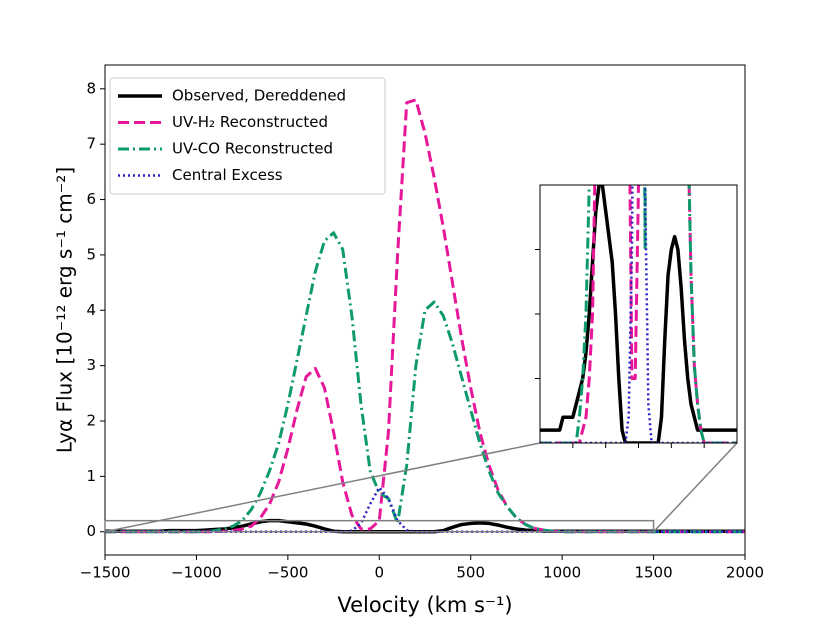 This screenshot has height=623, width=830. Describe the element at coordinates (91, 531) in the screenshot. I see `y-tick-label: 0` at that location.